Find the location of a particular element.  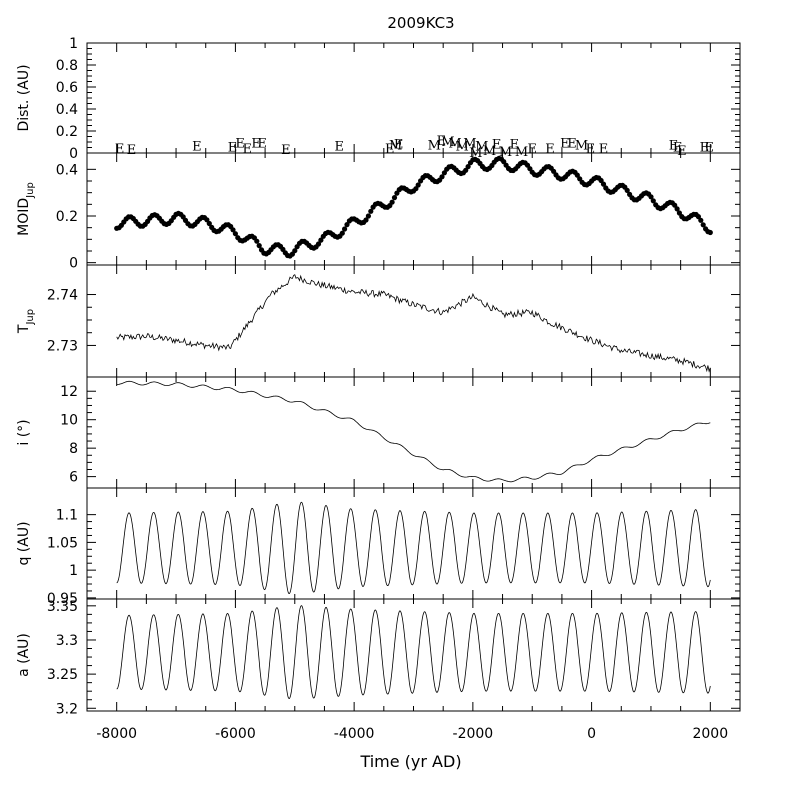

y-tick-label: 1.05 is located at coordinates (62, 543).